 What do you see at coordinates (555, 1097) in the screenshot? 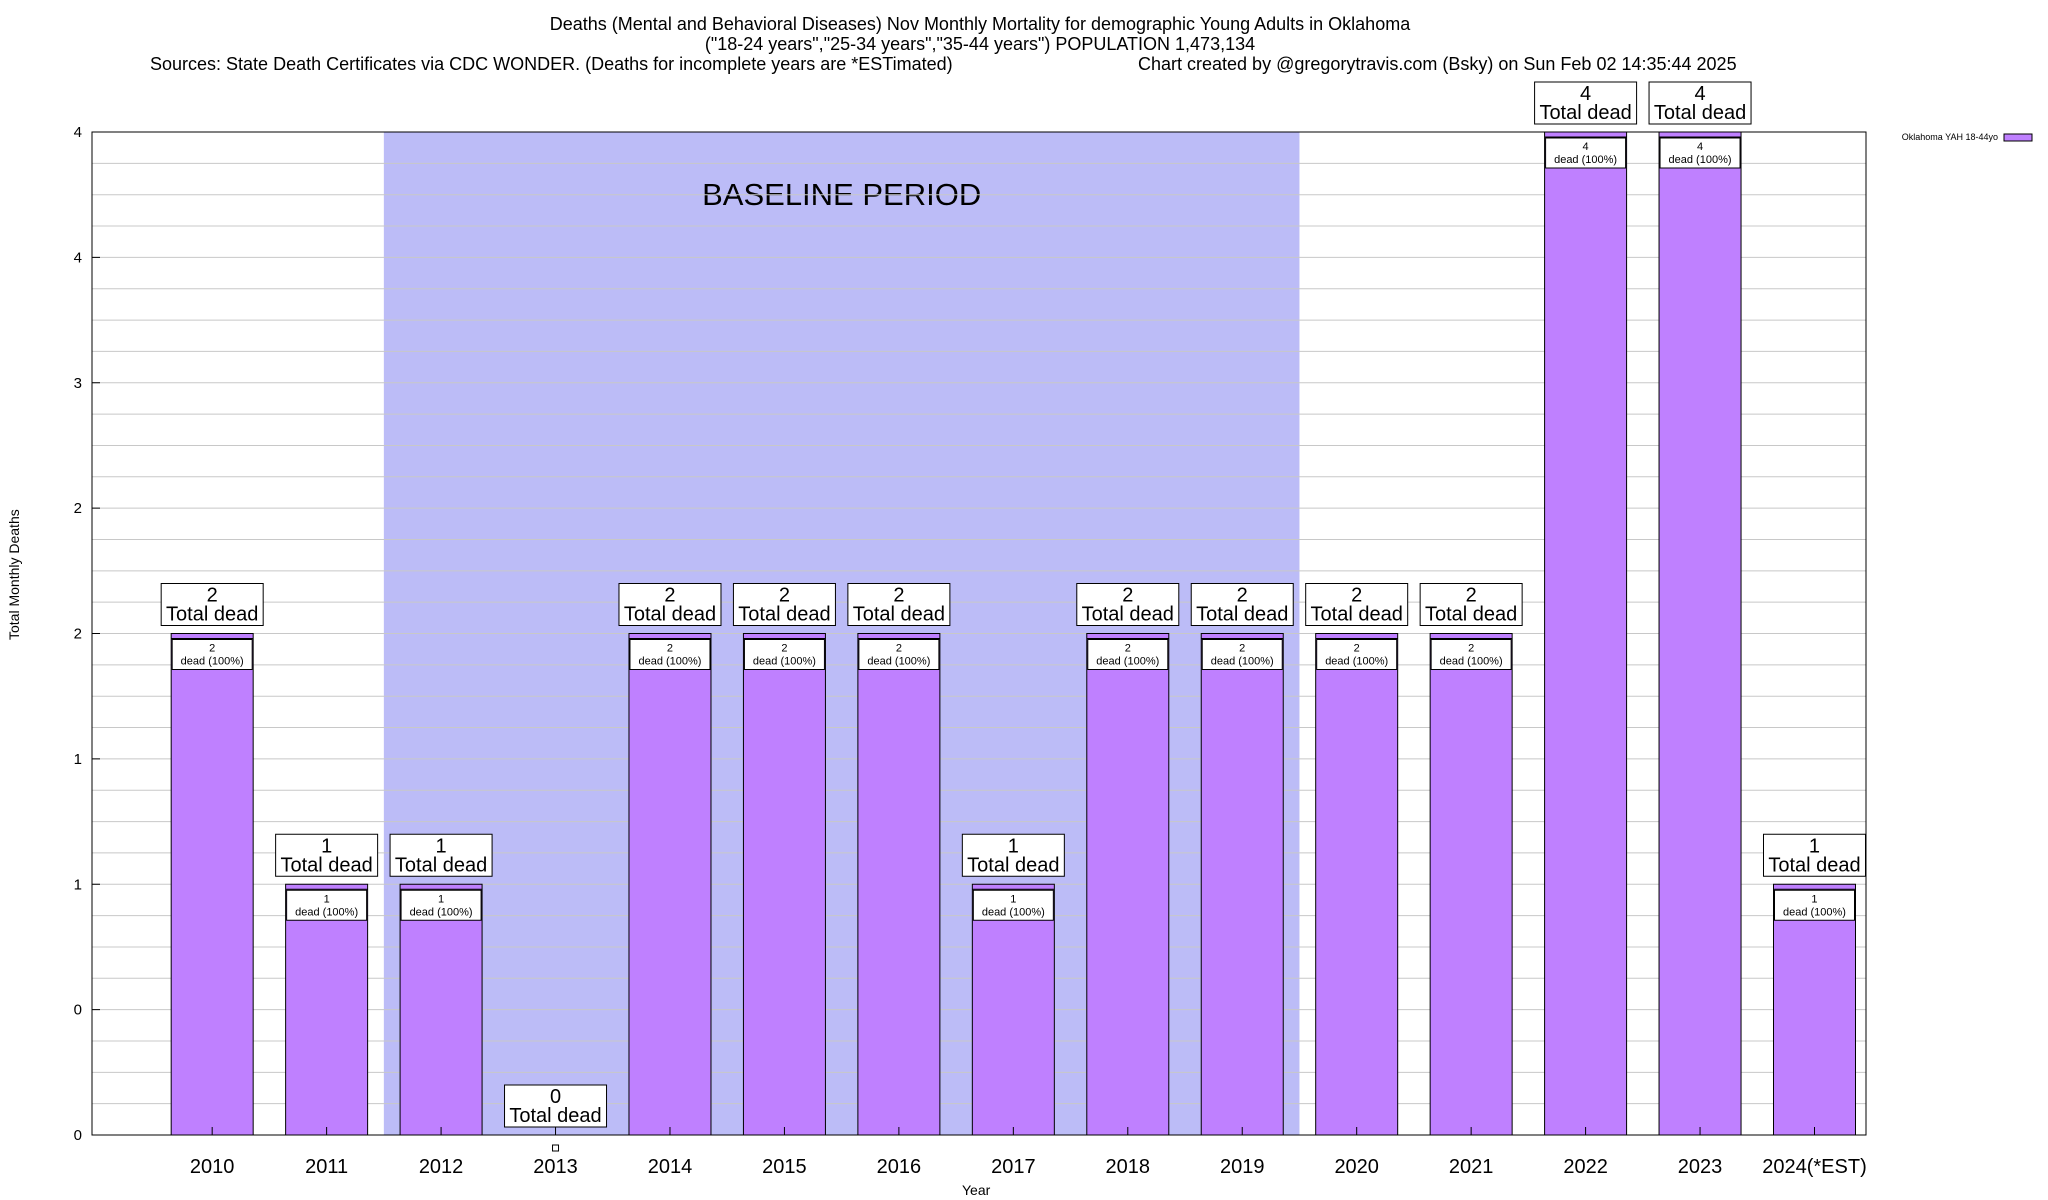
I see `total-label-count: 0` at bounding box center [555, 1097].